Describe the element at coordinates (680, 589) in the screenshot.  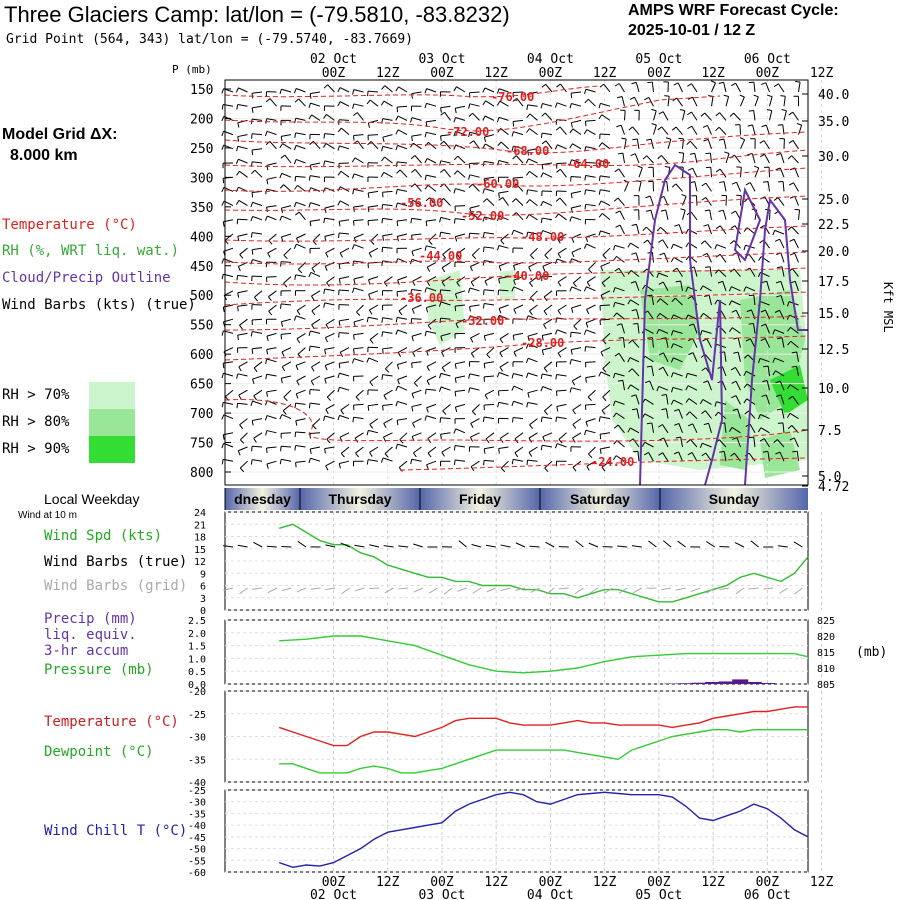
I see `grid-wind-barb` at that location.